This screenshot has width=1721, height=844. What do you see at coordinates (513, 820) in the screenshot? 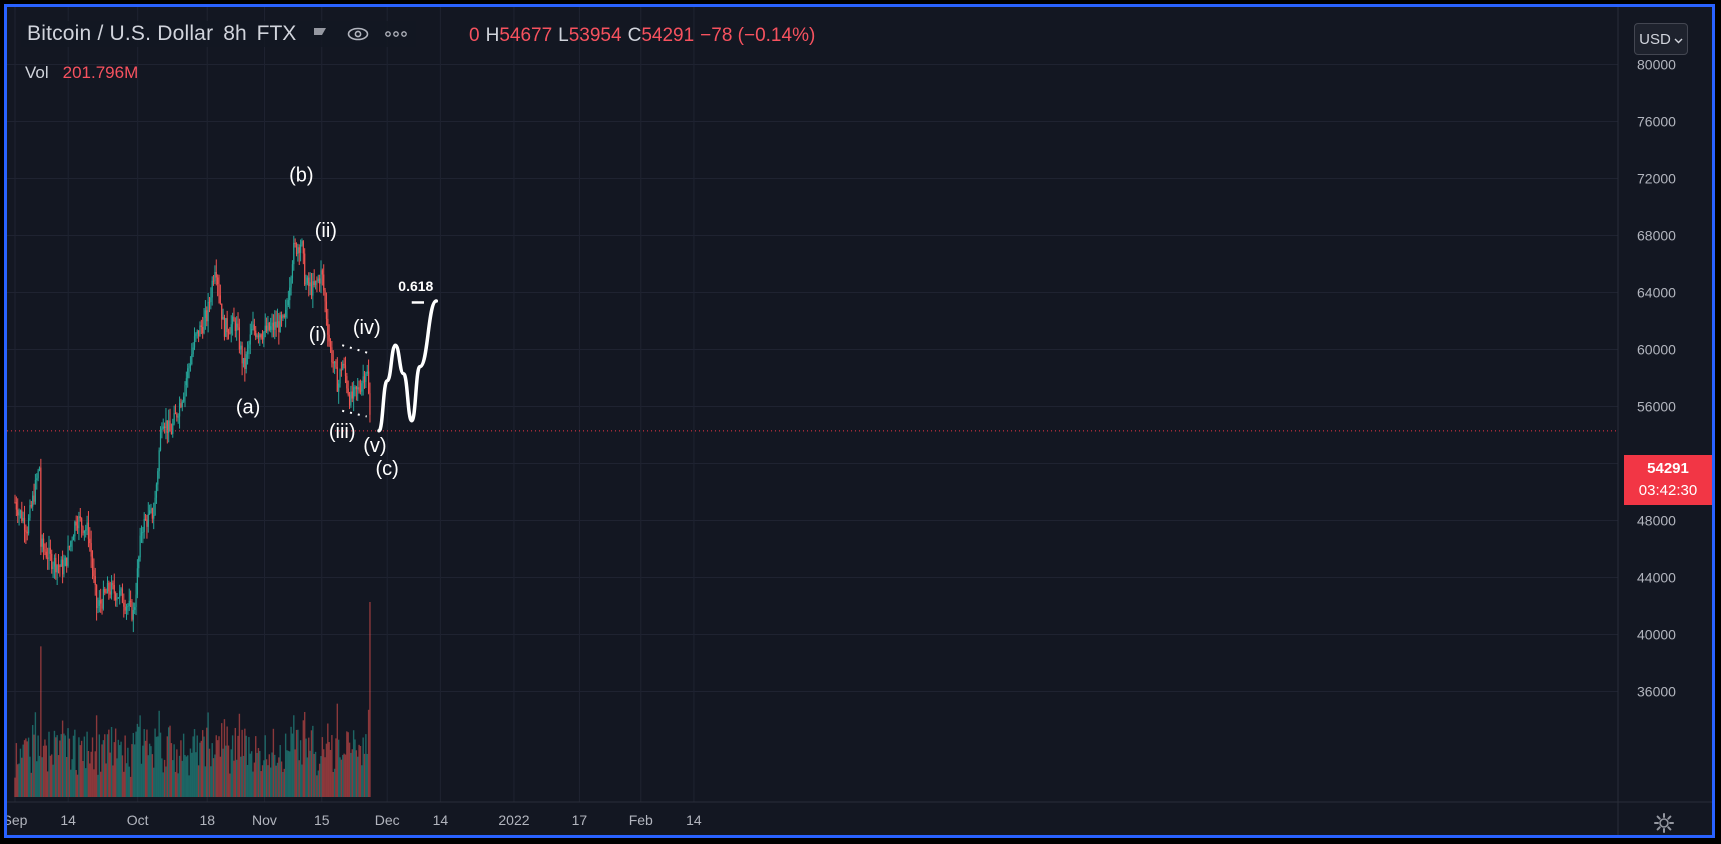
I see `time-tick-label: 2022` at bounding box center [513, 820].